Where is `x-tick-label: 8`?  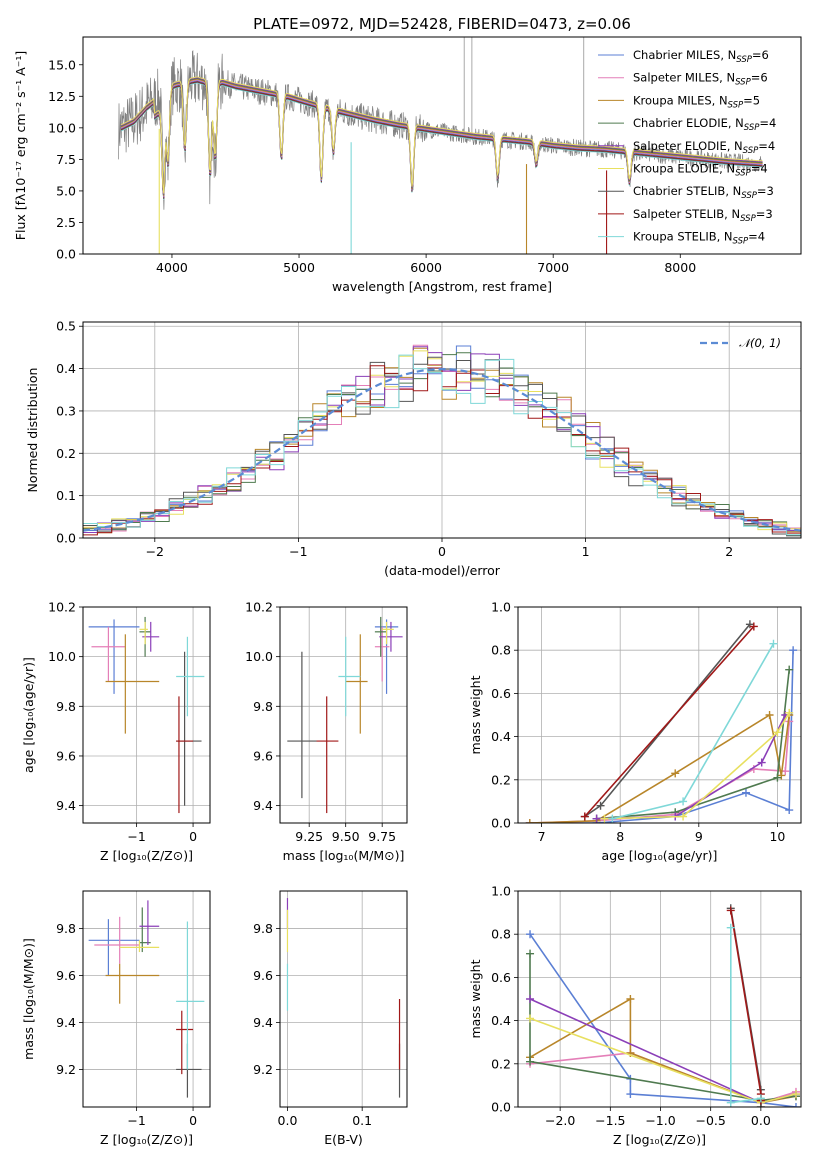 x-tick-label: 8 is located at coordinates (620, 836).